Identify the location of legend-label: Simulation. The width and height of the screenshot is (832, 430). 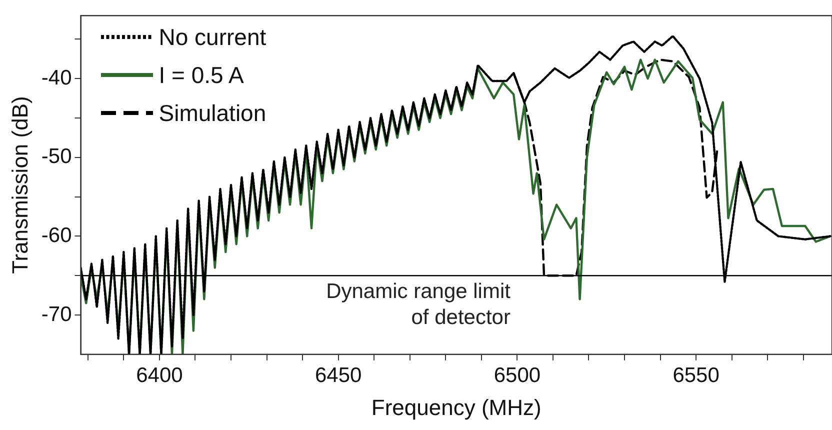
(212, 113).